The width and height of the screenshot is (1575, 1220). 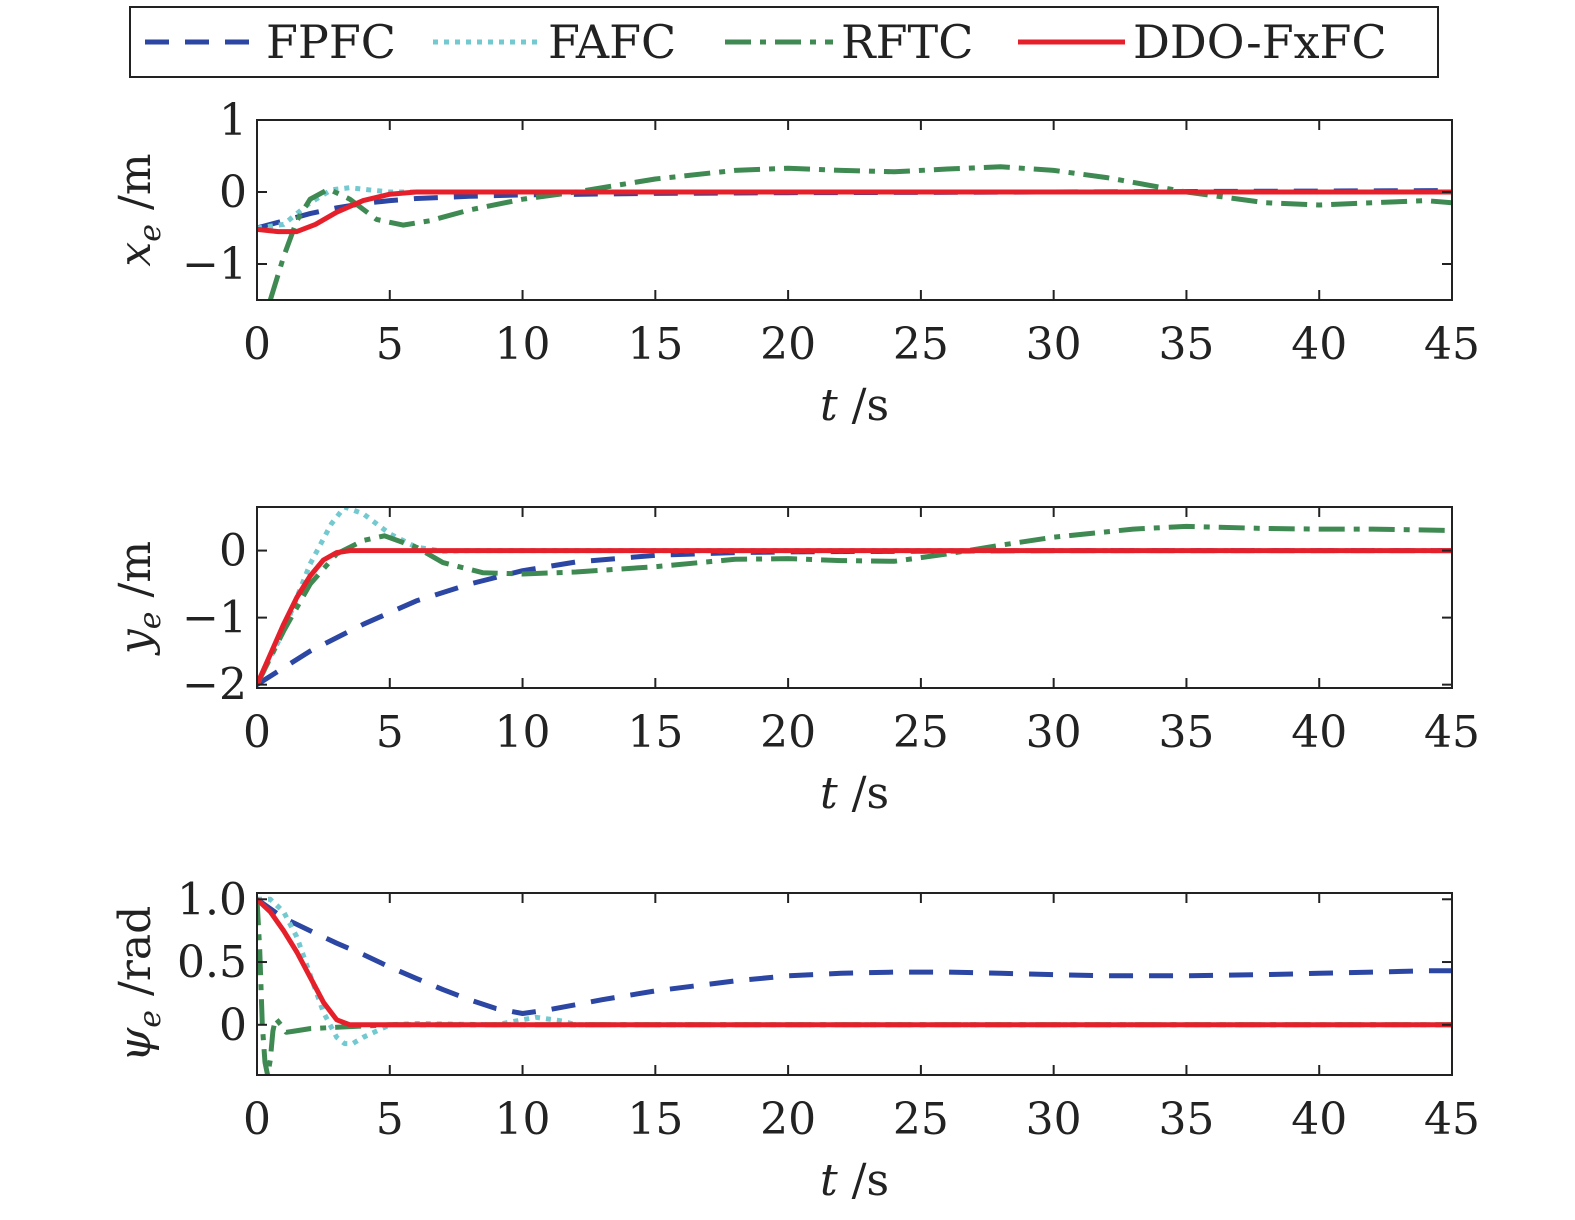 I want to click on legend-entry-fpfc: FPFC, so click(x=270, y=42).